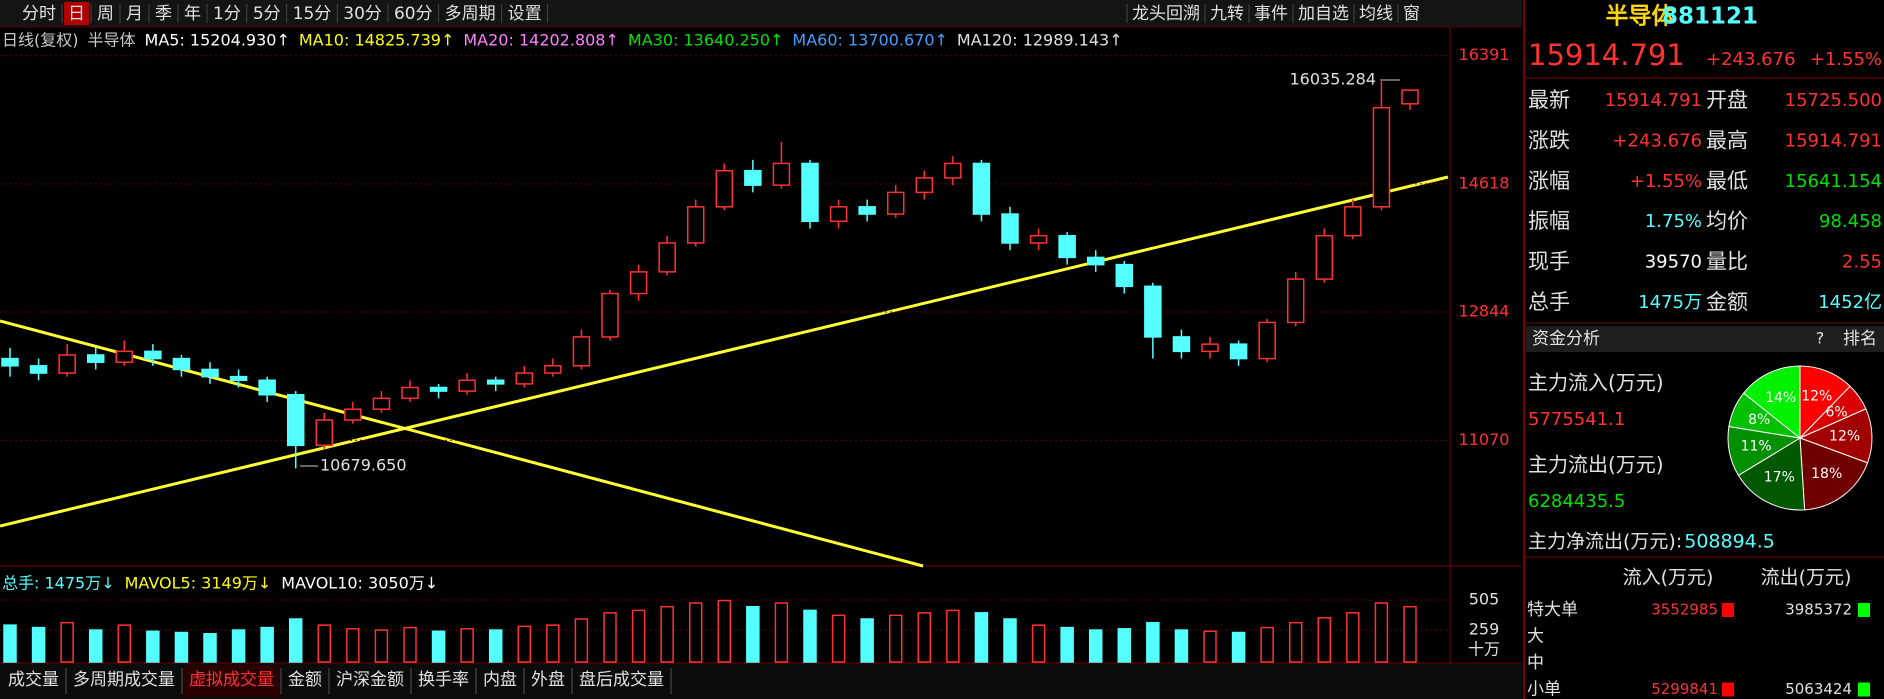 This screenshot has width=1884, height=699. I want to click on rank-button: 排名, so click(1860, 339).